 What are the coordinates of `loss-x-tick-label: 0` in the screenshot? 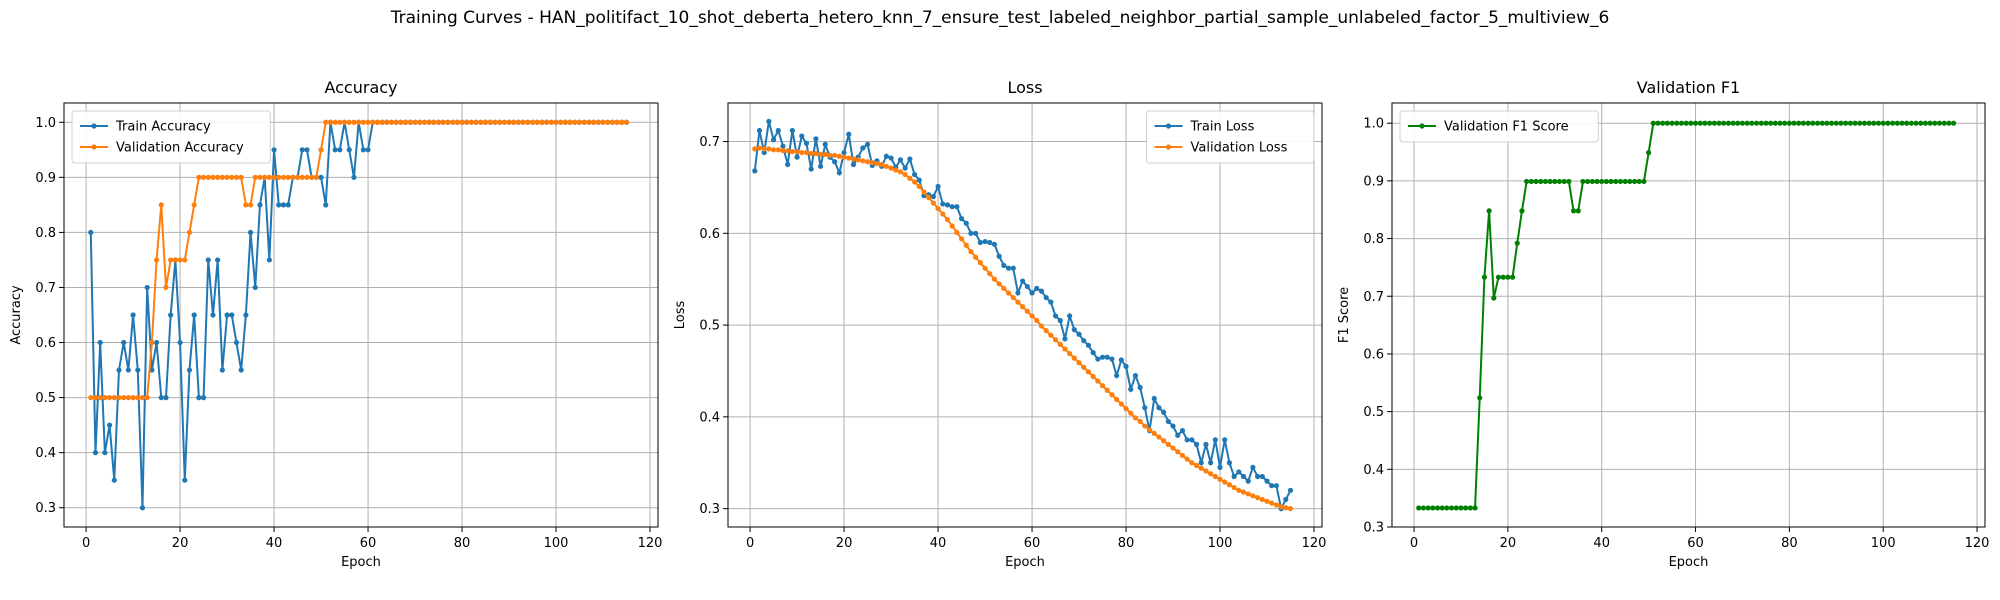 It's located at (750, 543).